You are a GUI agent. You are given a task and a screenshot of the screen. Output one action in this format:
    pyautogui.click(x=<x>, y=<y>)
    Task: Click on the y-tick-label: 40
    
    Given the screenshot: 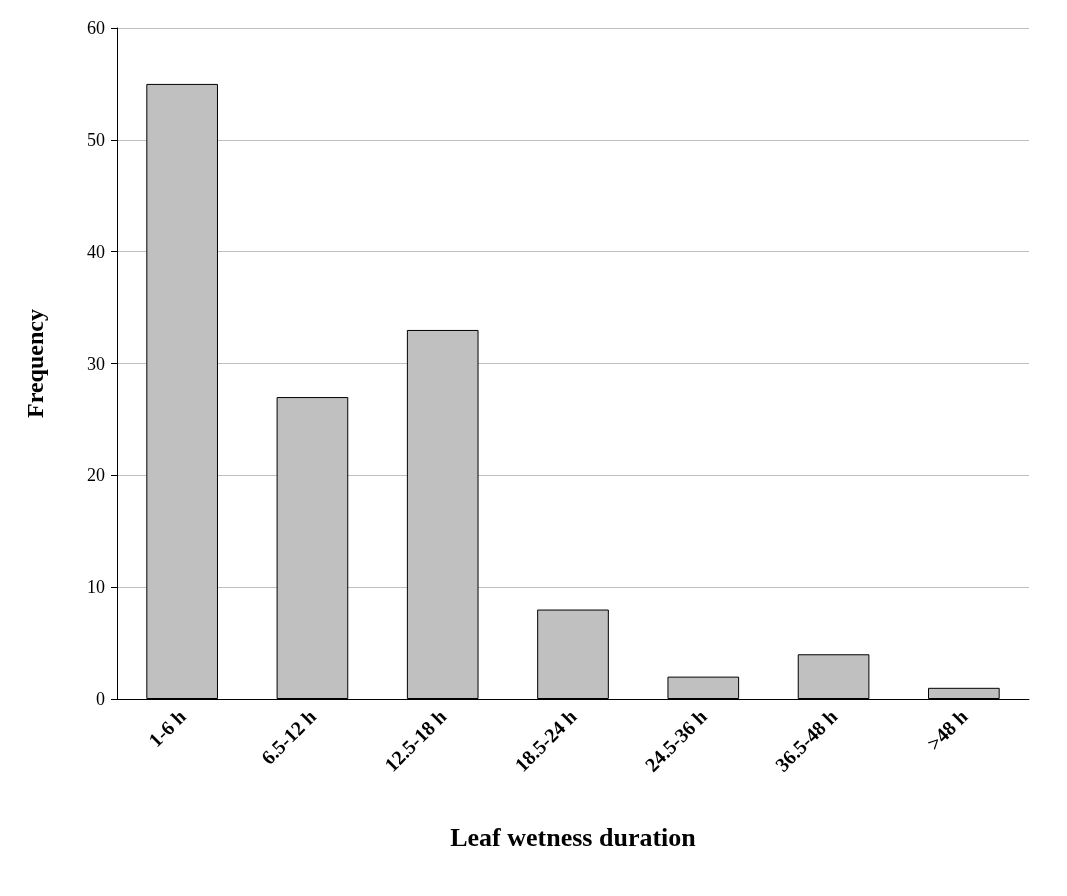 What is the action you would take?
    pyautogui.click(x=96, y=251)
    